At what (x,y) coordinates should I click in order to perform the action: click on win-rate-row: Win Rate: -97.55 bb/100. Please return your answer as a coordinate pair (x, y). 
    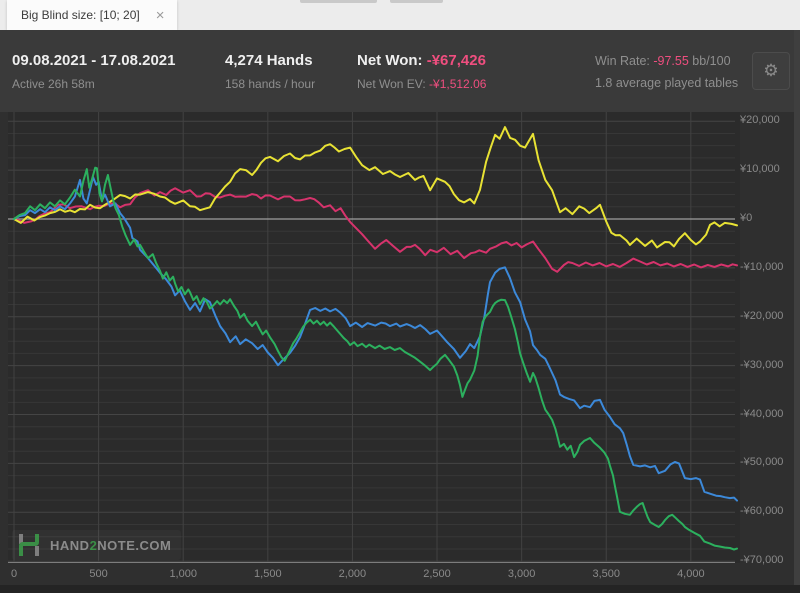
    Looking at the image, I should click on (663, 61).